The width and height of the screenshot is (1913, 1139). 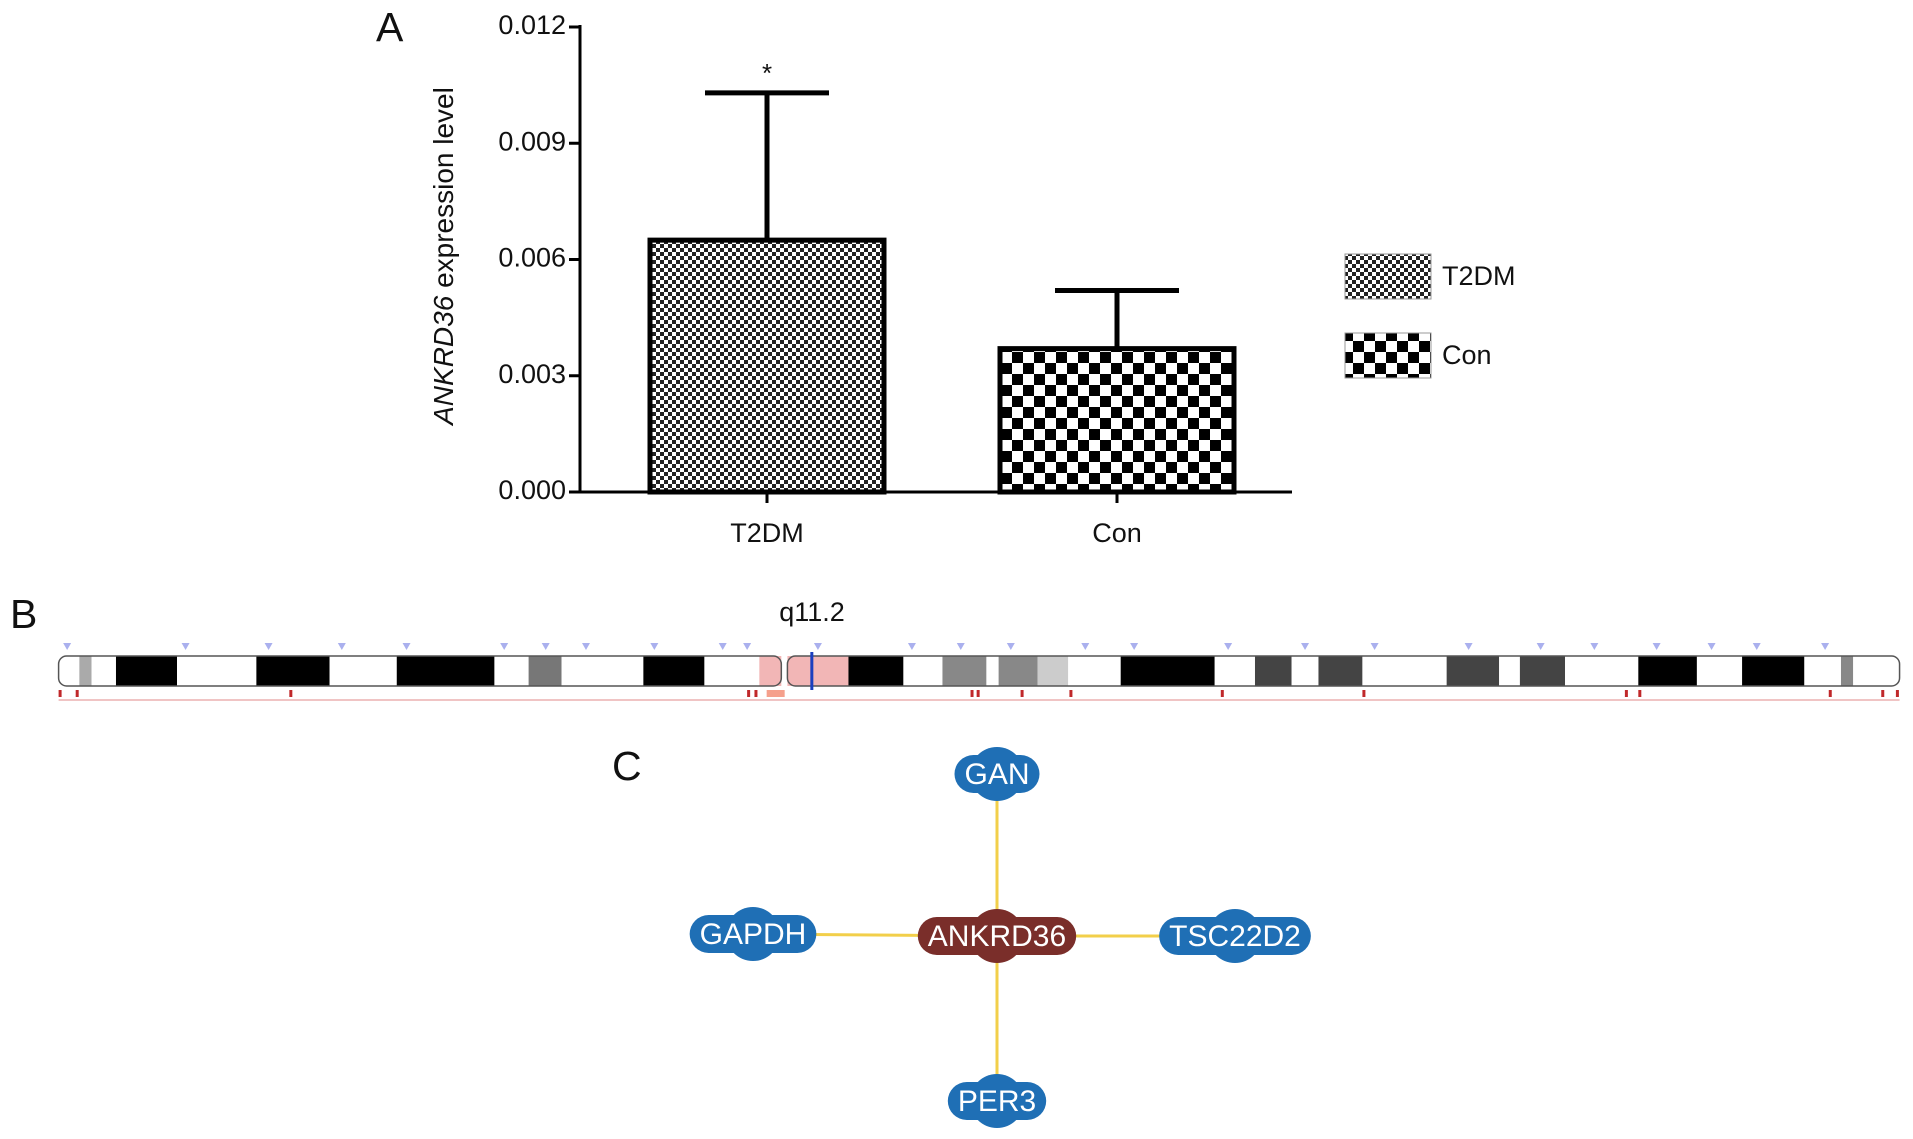 I want to click on ideogram, so click(x=979, y=672).